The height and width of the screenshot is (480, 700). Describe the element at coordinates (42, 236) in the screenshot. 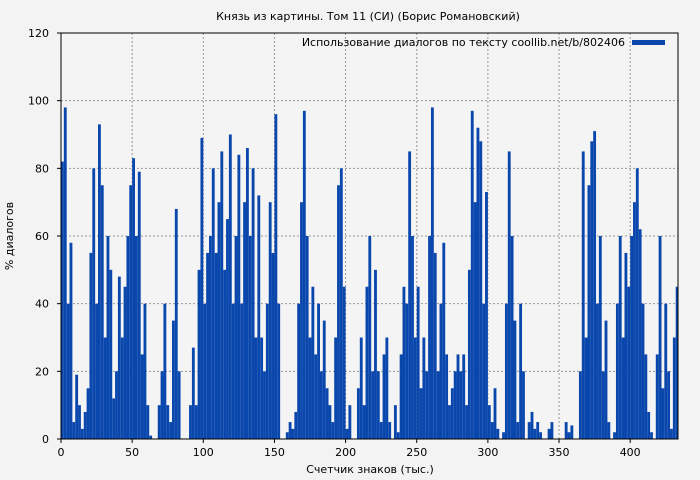

I see `y-tick-label: 60` at that location.